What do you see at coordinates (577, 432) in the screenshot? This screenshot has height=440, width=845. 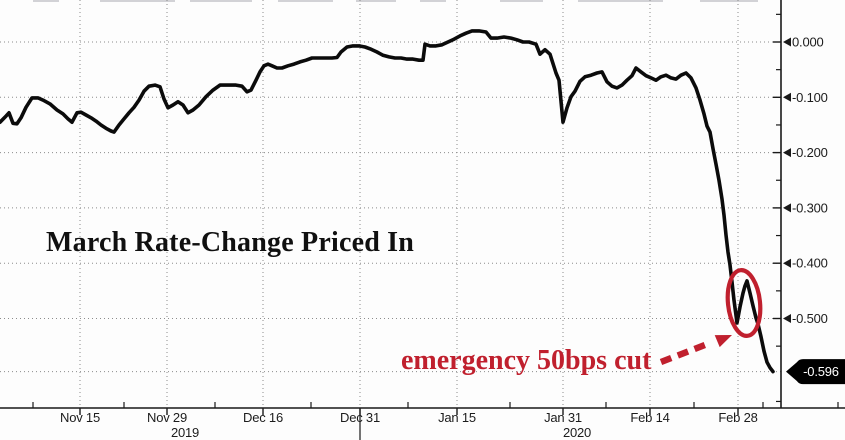 I see `year-label: 2020` at bounding box center [577, 432].